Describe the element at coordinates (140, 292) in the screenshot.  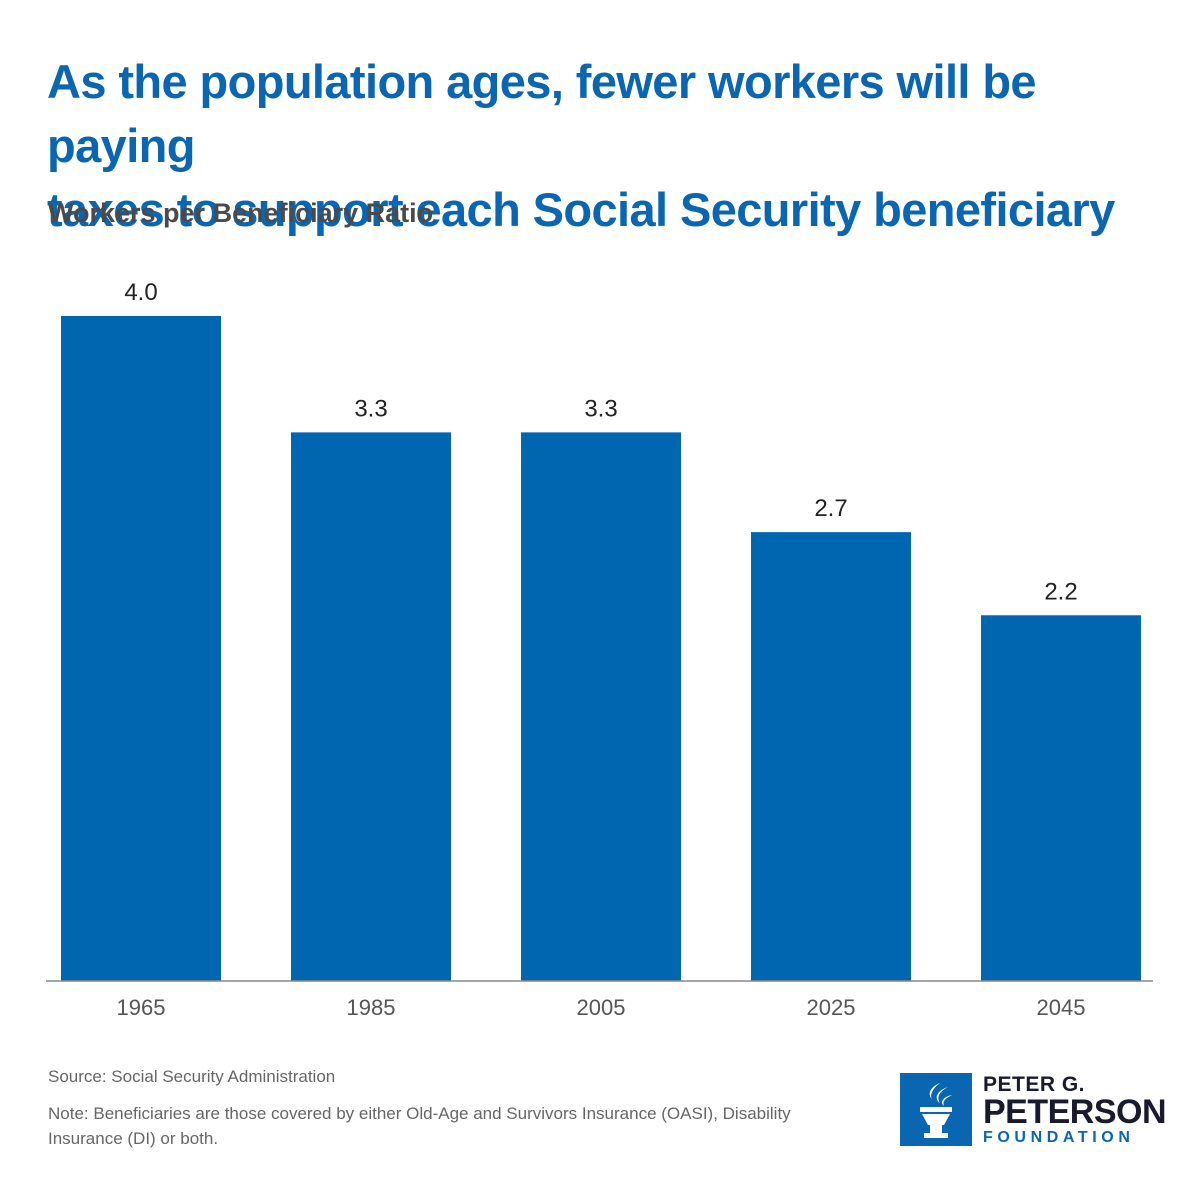
I see `value-label-1965: 4.0` at that location.